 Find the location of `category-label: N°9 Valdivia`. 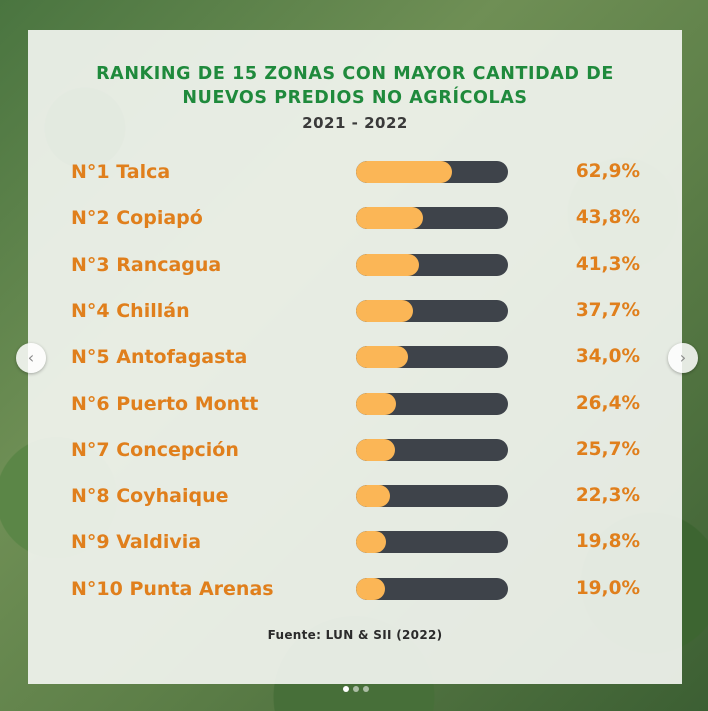

category-label: N°9 Valdivia is located at coordinates (136, 542).